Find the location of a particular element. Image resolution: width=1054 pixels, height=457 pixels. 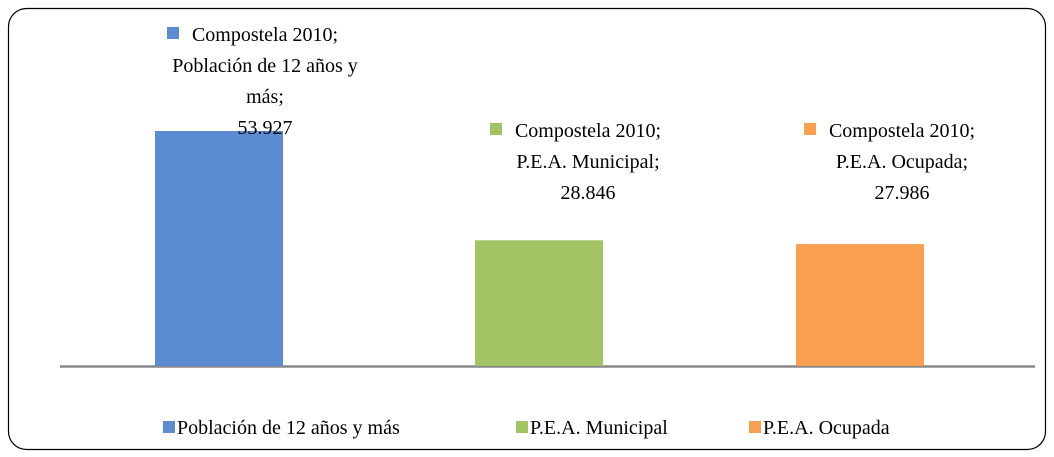

label-series: P.E.A. Municipal is located at coordinates (588, 162).